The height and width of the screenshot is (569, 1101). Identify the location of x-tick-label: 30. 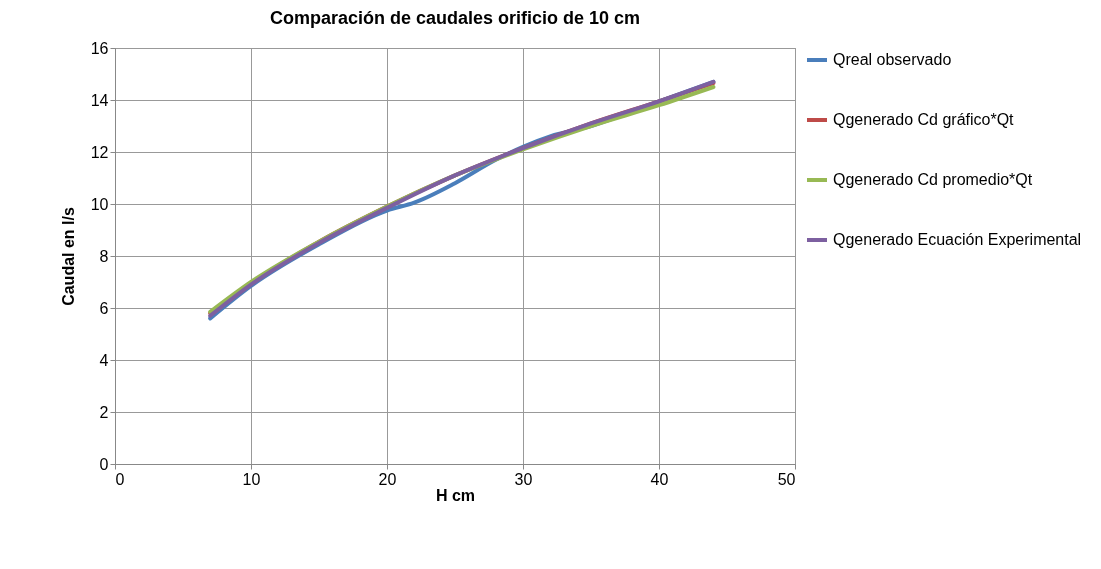
(523, 479).